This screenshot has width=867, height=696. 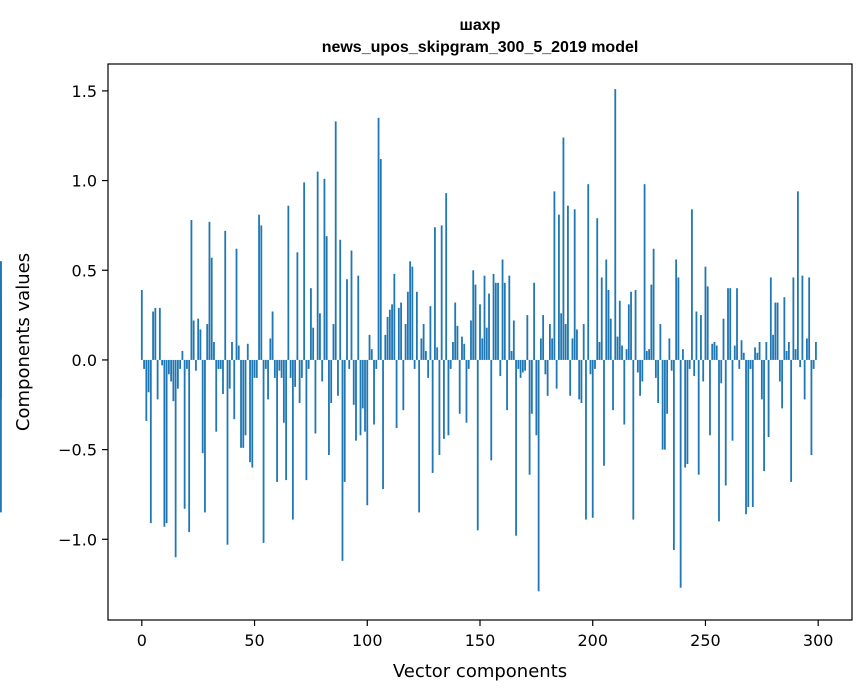 What do you see at coordinates (818, 640) in the screenshot?
I see `x-tick-label: 300` at bounding box center [818, 640].